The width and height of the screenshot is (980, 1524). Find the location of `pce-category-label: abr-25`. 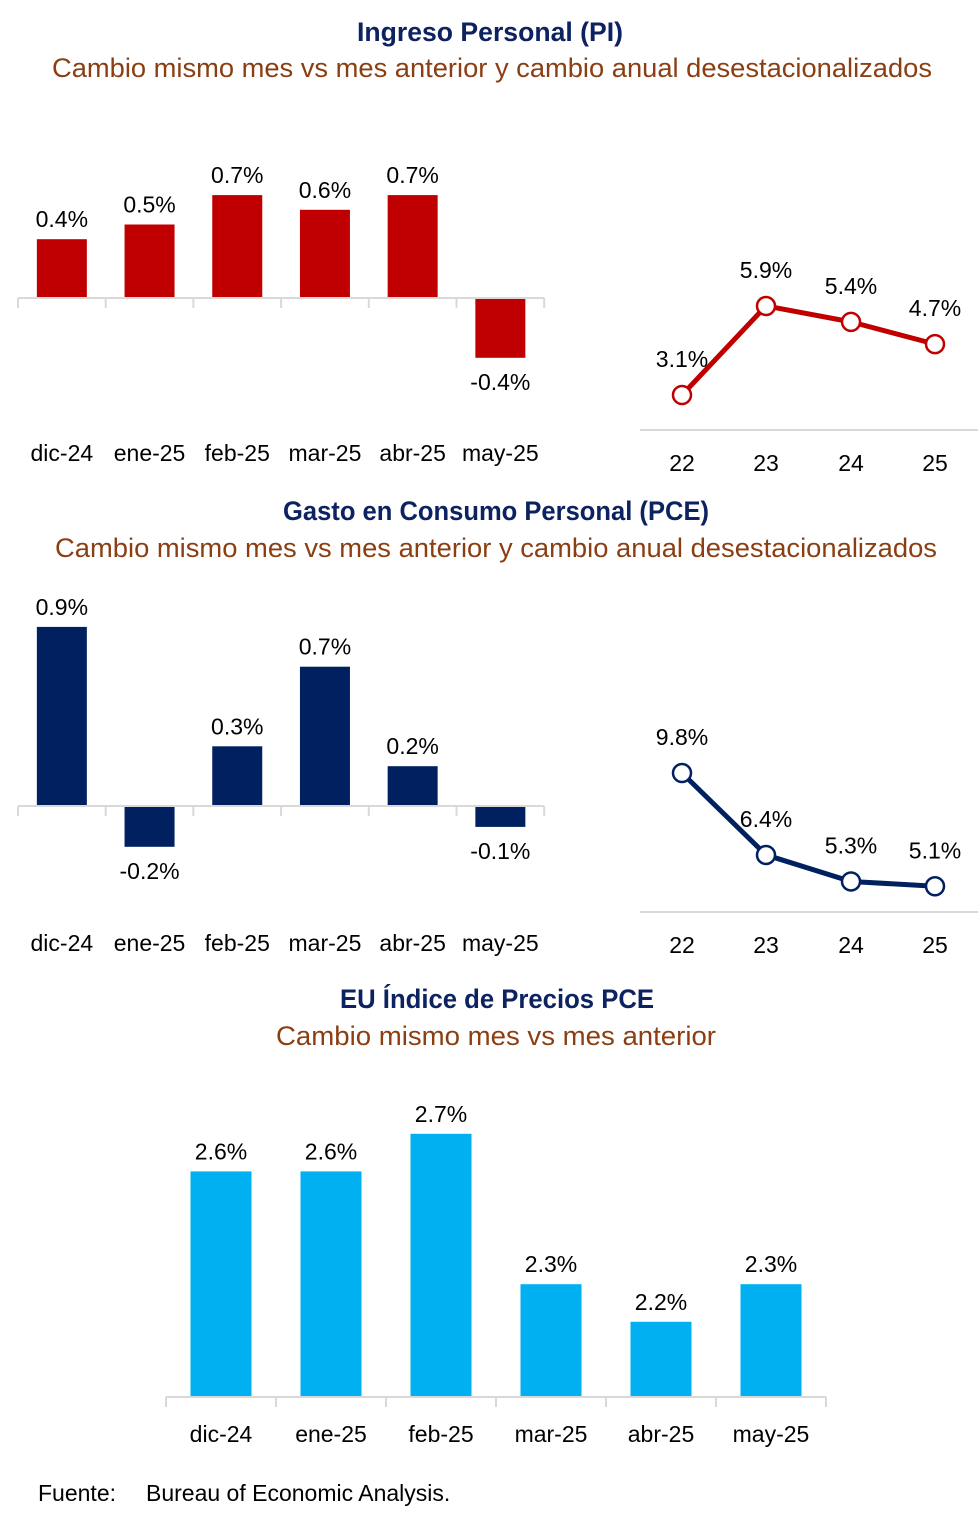

pce-category-label: abr-25 is located at coordinates (412, 943).